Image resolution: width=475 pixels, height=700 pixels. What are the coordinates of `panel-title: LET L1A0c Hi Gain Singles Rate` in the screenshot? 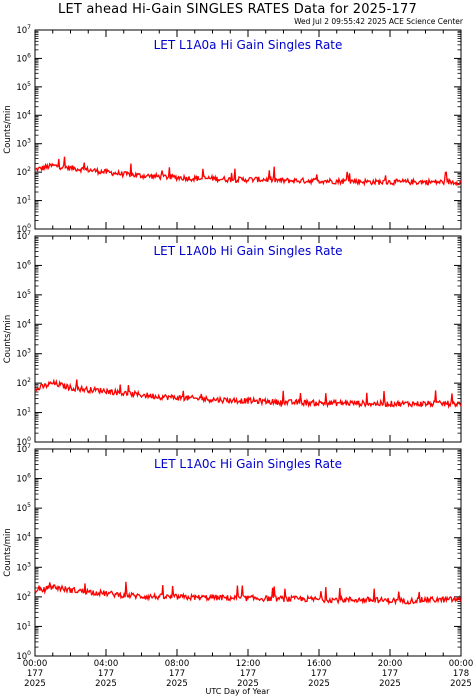 It's located at (248, 464).